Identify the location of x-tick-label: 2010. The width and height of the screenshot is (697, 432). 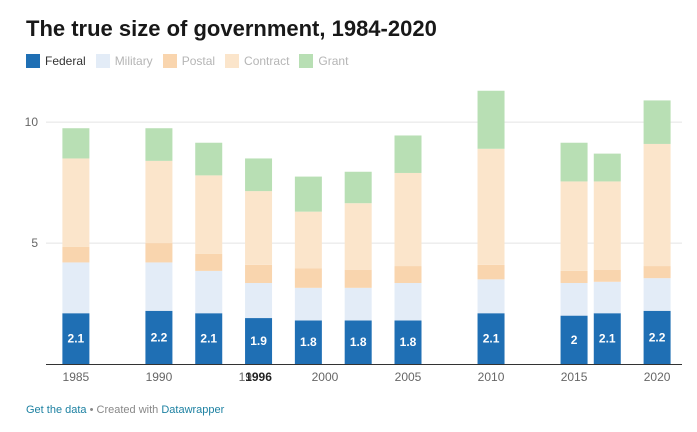
(491, 377).